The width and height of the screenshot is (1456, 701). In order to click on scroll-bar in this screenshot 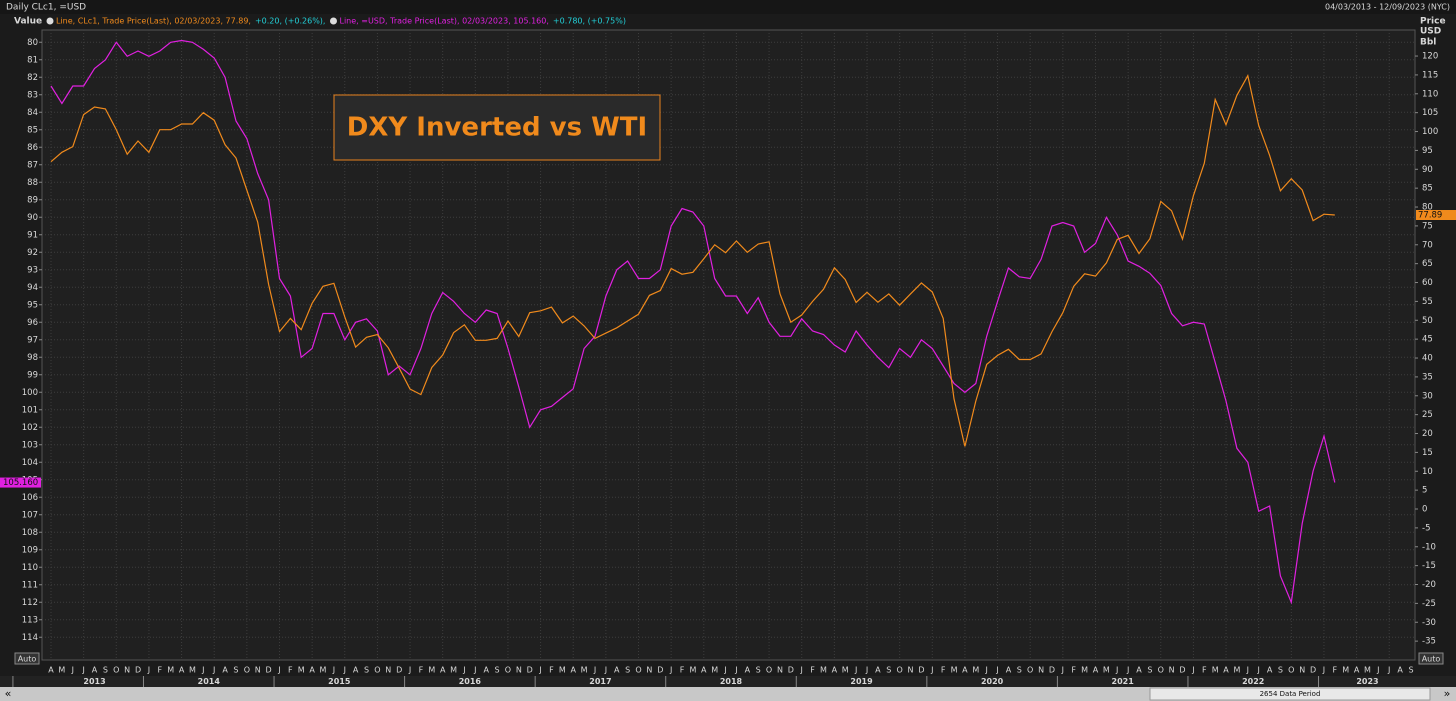, I will do `click(728, 694)`.